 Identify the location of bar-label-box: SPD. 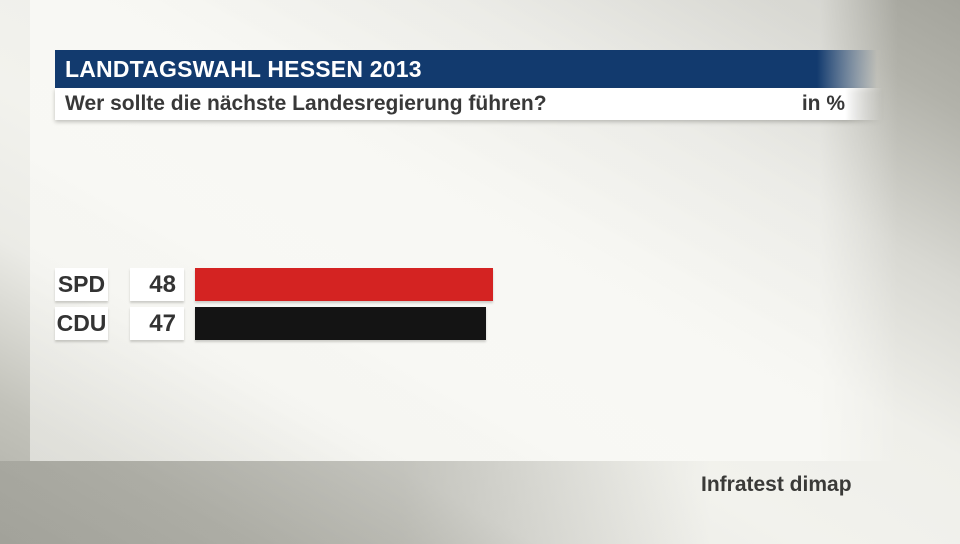
(81, 284).